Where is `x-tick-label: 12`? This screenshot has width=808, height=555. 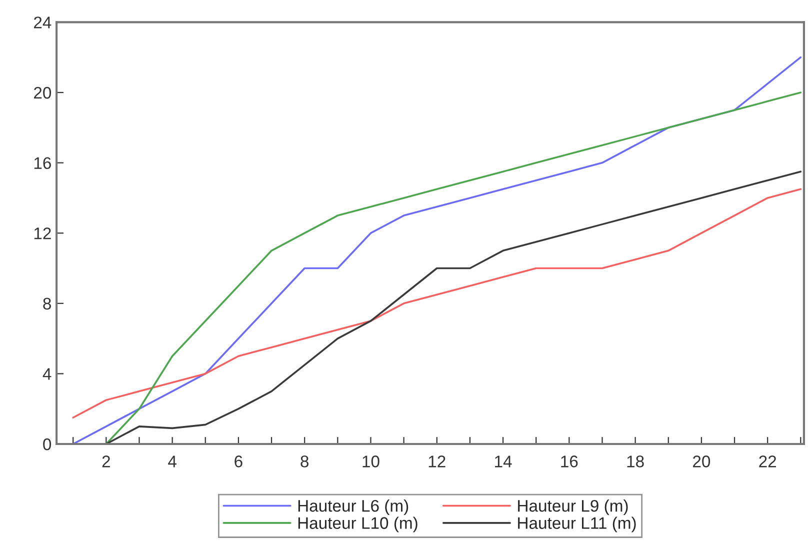 x-tick-label: 12 is located at coordinates (437, 462).